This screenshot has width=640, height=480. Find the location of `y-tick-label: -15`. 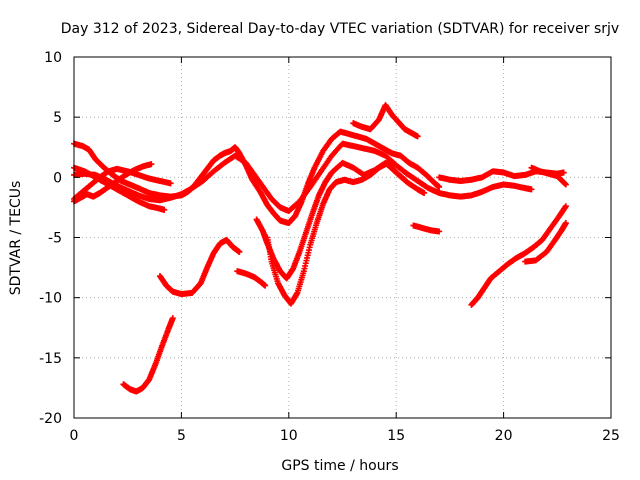

y-tick-label: -15 is located at coordinates (50, 359).